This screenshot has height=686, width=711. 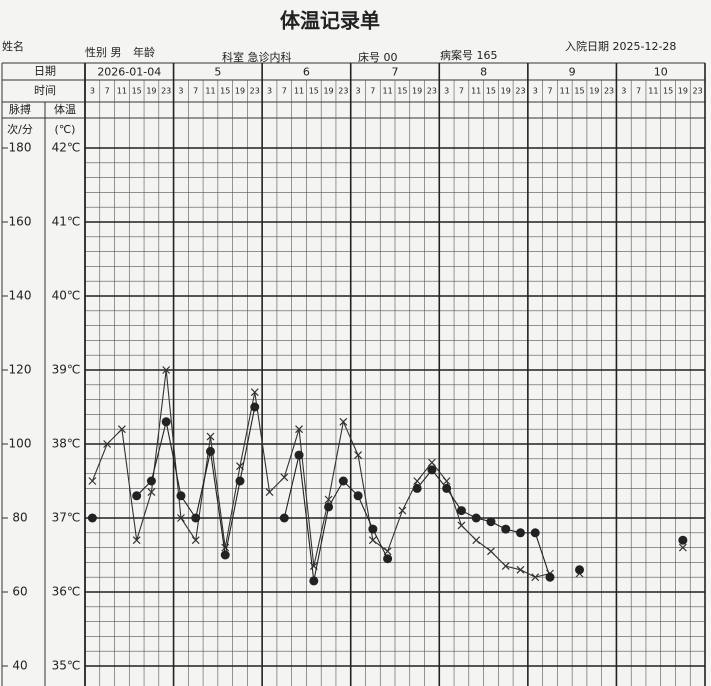 What do you see at coordinates (103, 52) in the screenshot?
I see `gender: 性别 男` at bounding box center [103, 52].